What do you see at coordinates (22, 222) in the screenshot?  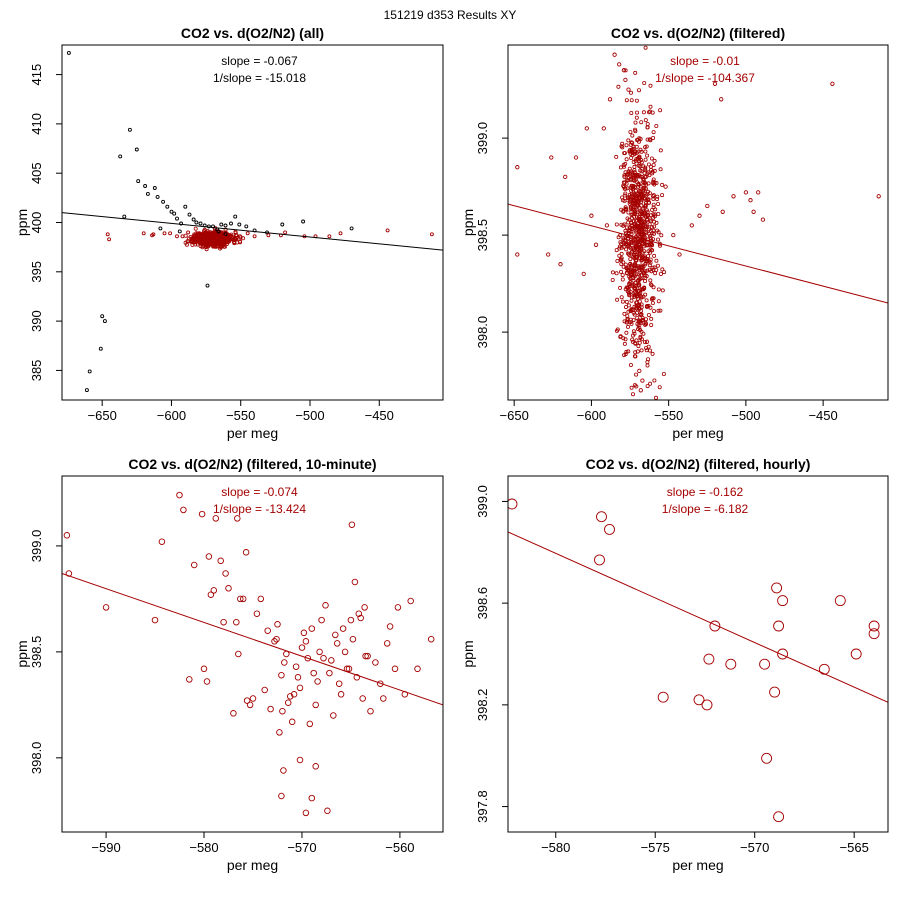 I see `y-axis-label: ppm` at bounding box center [22, 222].